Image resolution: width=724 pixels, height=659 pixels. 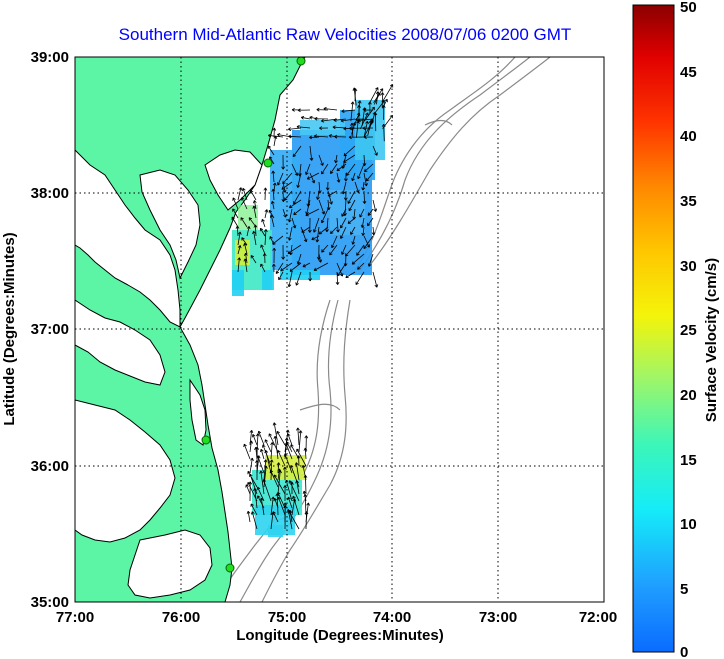 What do you see at coordinates (498, 617) in the screenshot?
I see `x-tick-label: 73:00` at bounding box center [498, 617].